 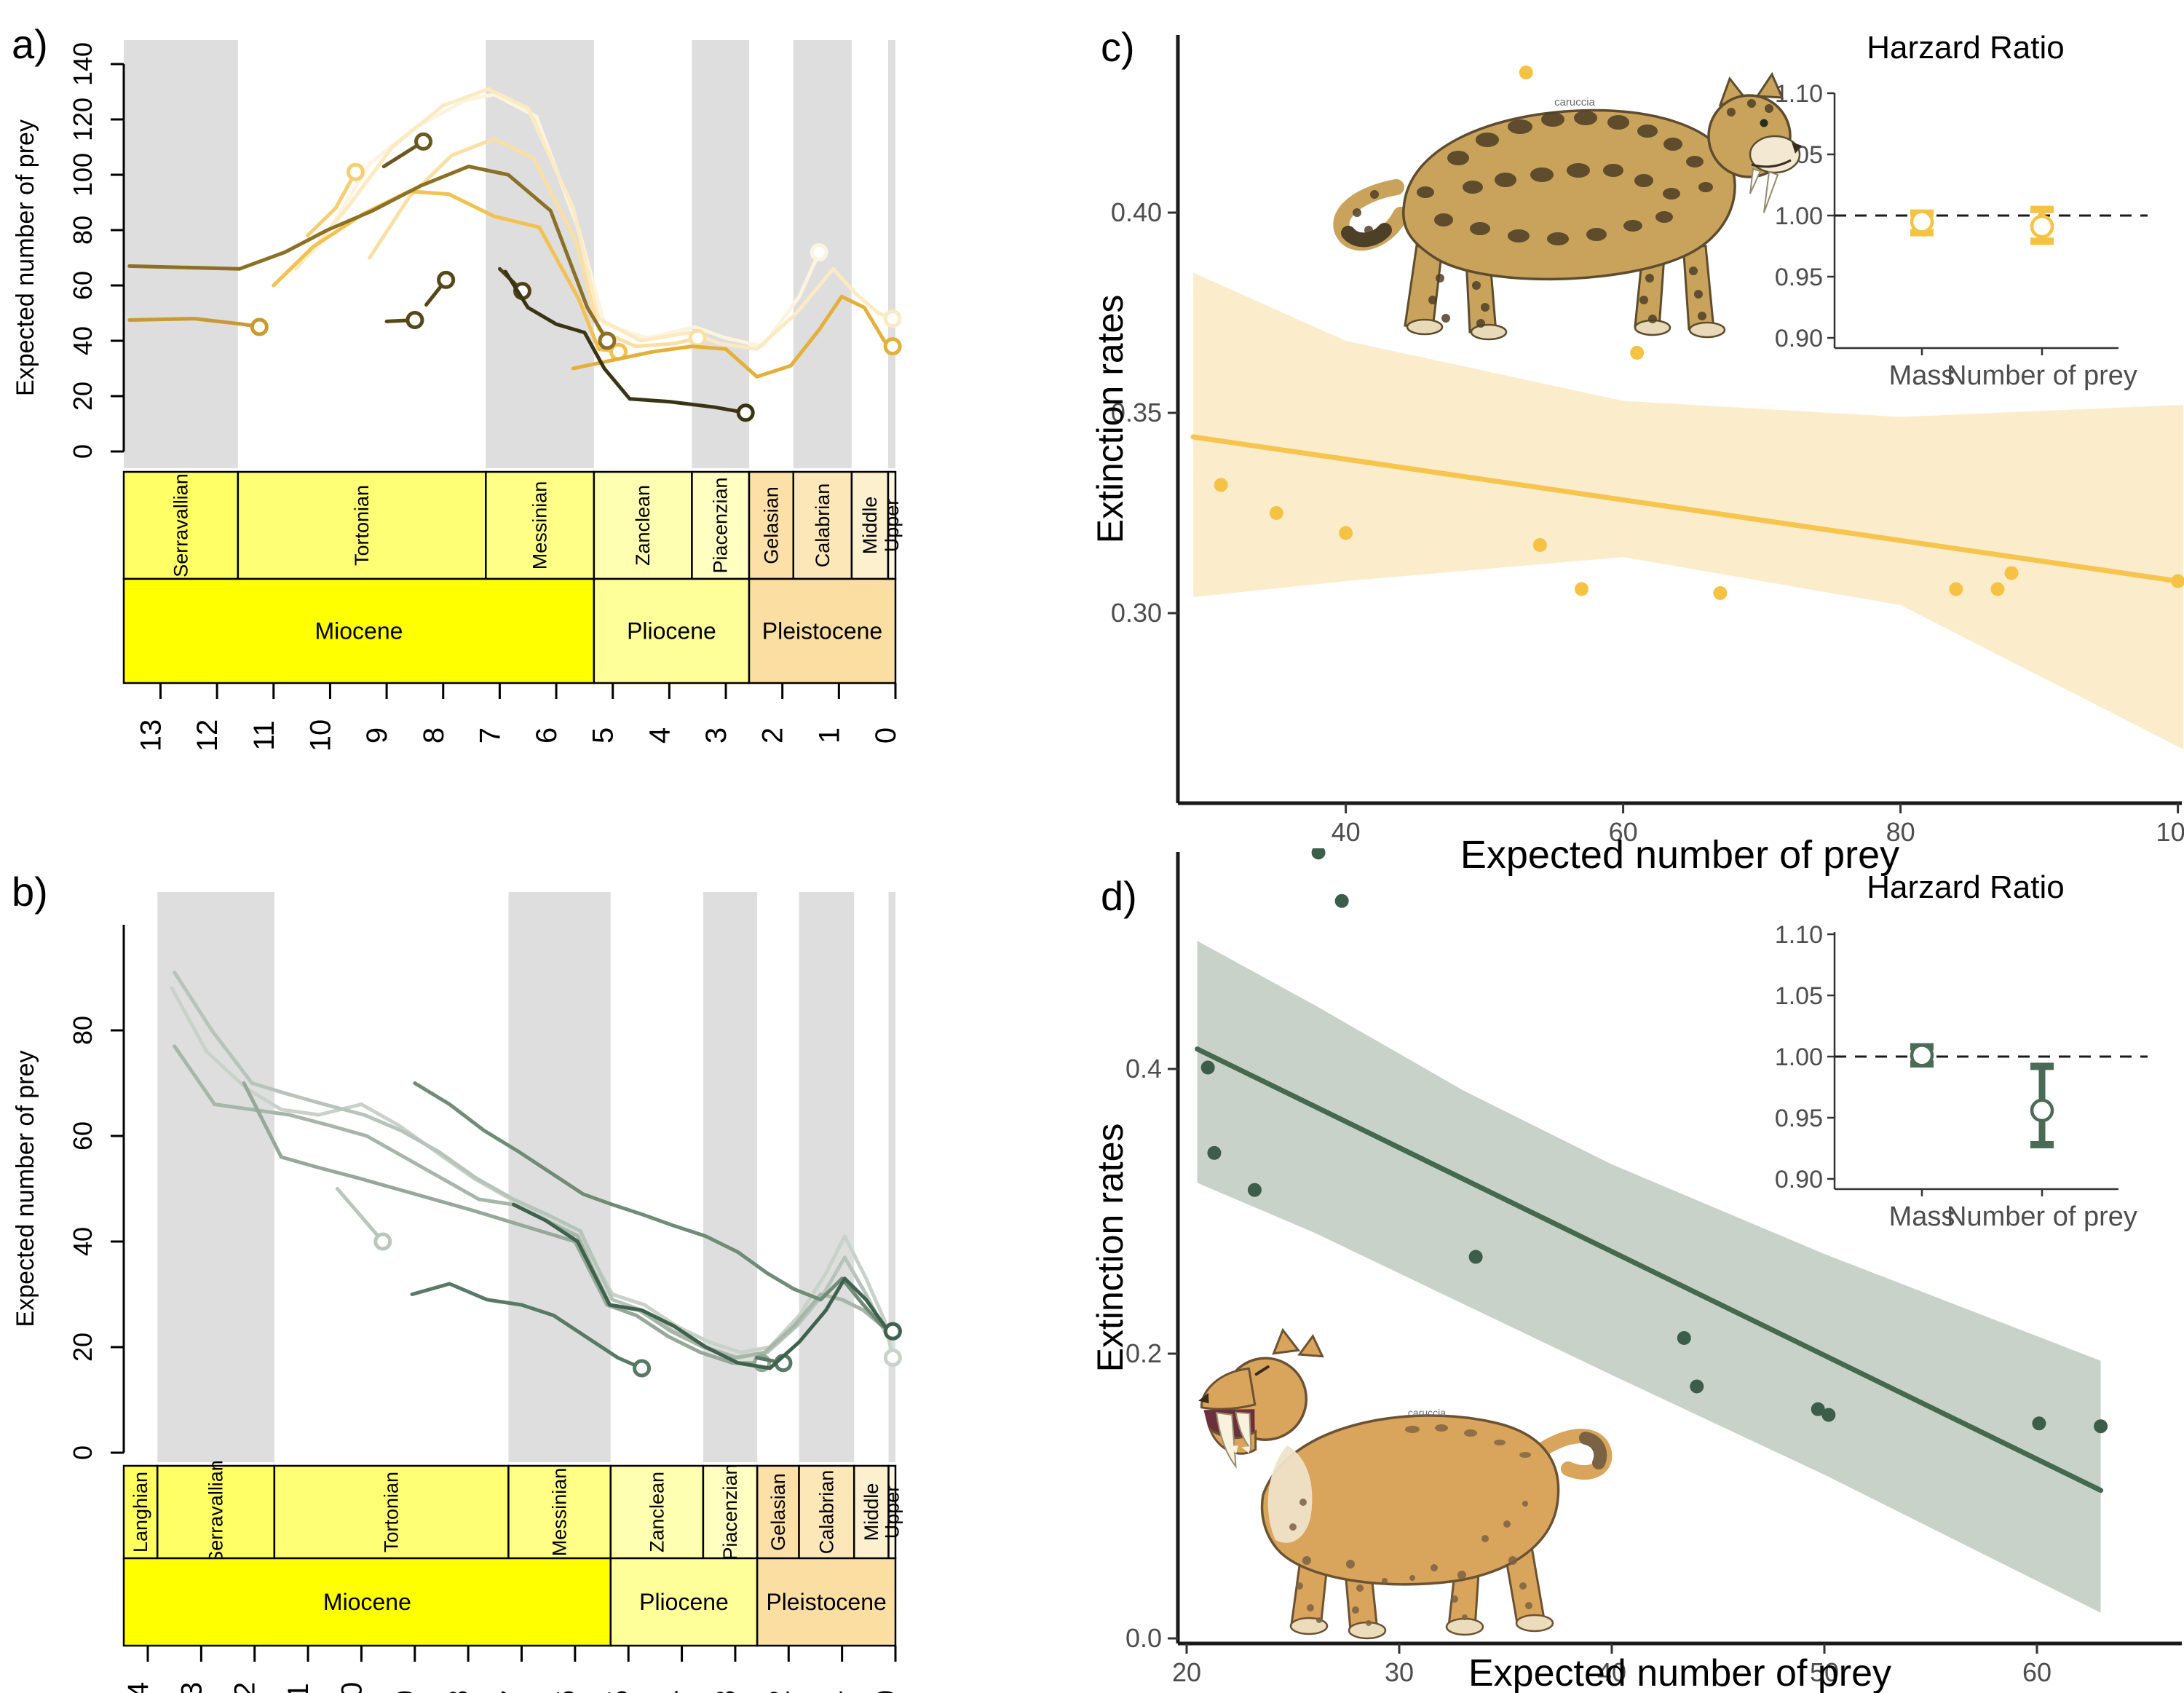 I want to click on cat-upper-jaw, so click(x=1228, y=1388).